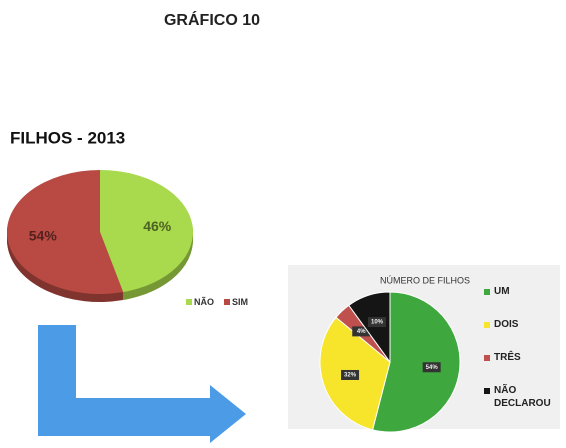  What do you see at coordinates (425, 280) in the screenshot?
I see `chart-title: NÚMERO DE FILHOS` at bounding box center [425, 280].